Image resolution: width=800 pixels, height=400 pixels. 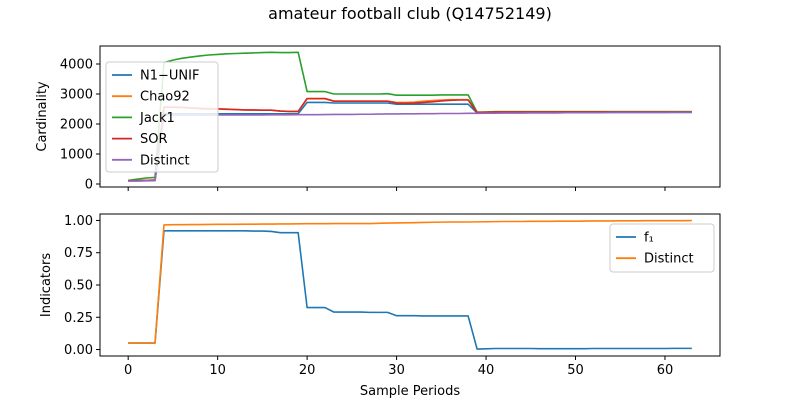 What do you see at coordinates (76, 125) in the screenshot?
I see `y-tick-label: 2000` at bounding box center [76, 125].